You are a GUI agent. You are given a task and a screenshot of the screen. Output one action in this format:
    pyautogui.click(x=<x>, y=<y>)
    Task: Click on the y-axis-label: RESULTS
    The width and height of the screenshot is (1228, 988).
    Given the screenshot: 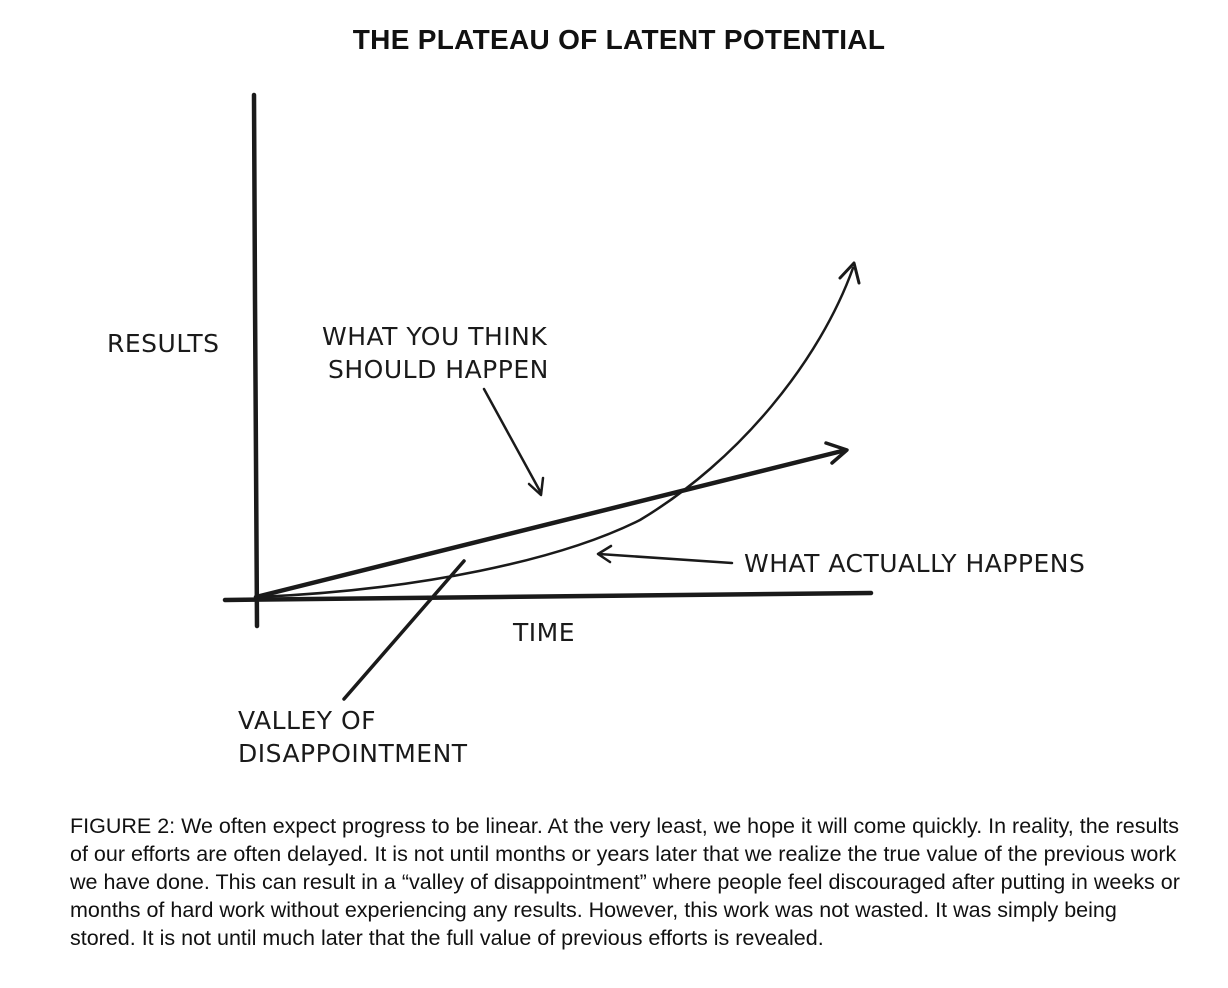 What is the action you would take?
    pyautogui.click(x=163, y=343)
    